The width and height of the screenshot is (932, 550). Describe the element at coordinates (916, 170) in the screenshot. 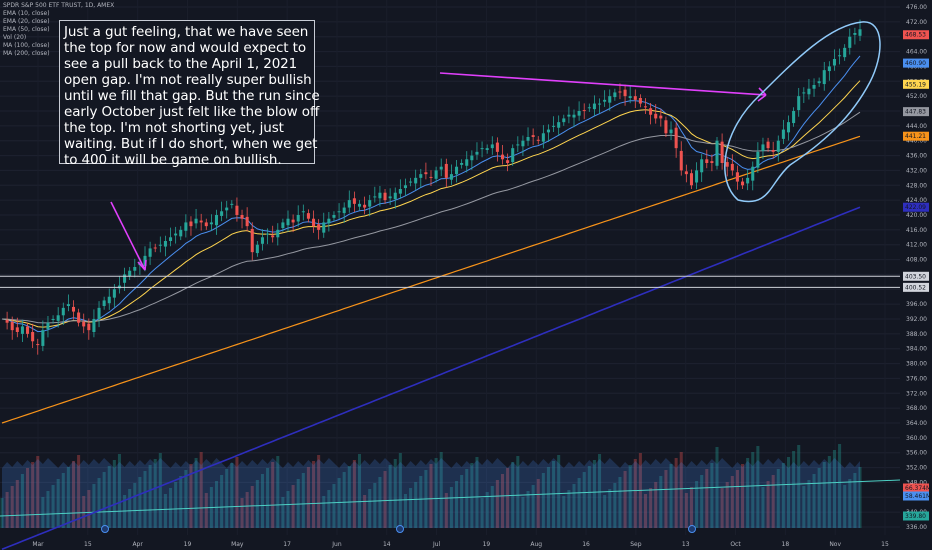

I see `price-tick-label: 432.00` at that location.